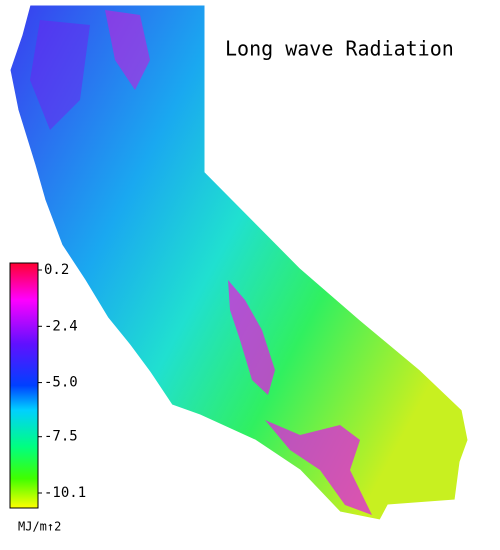  I want to click on colorbar, so click(24, 385).